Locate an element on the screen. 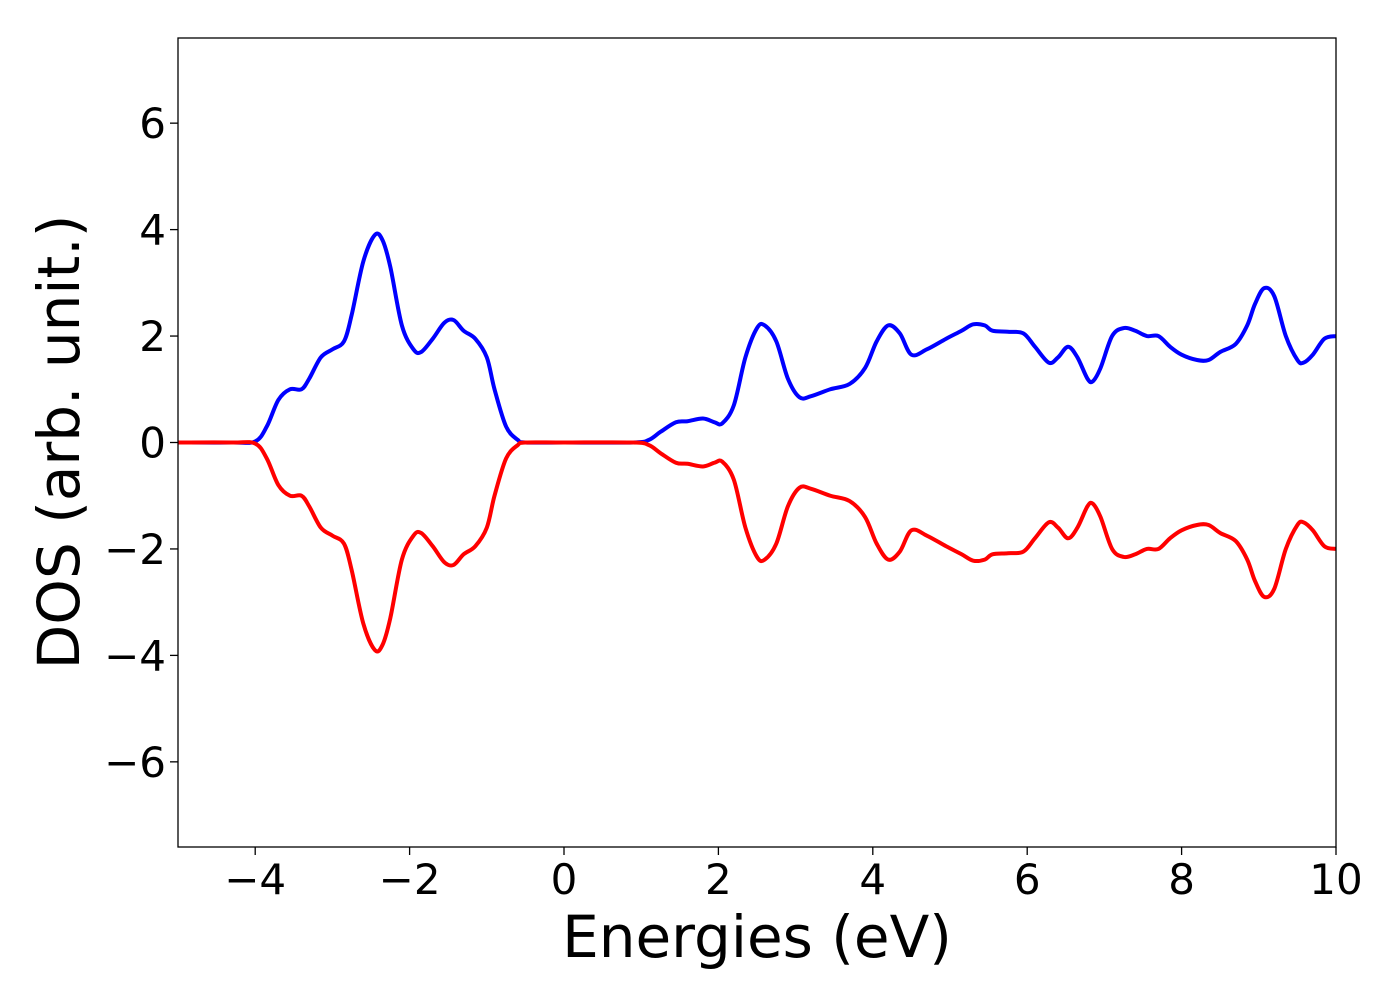 This screenshot has width=1400, height=1000. y-tick-label: 6 is located at coordinates (152, 123).